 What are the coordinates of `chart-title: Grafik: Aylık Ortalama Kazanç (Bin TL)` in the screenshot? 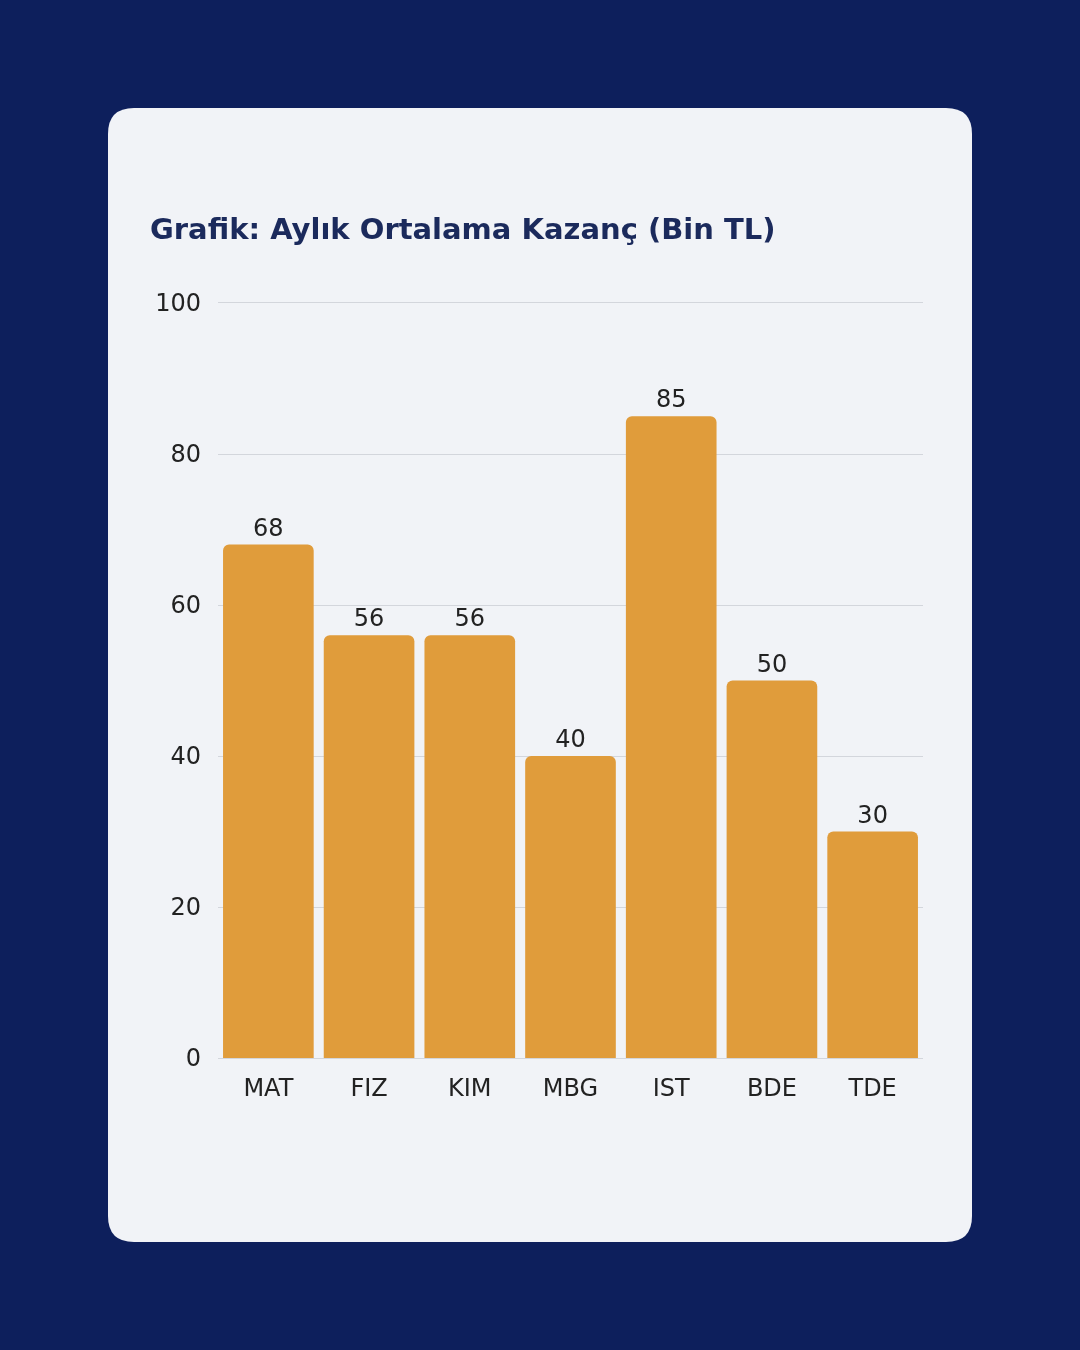 It's located at (463, 229).